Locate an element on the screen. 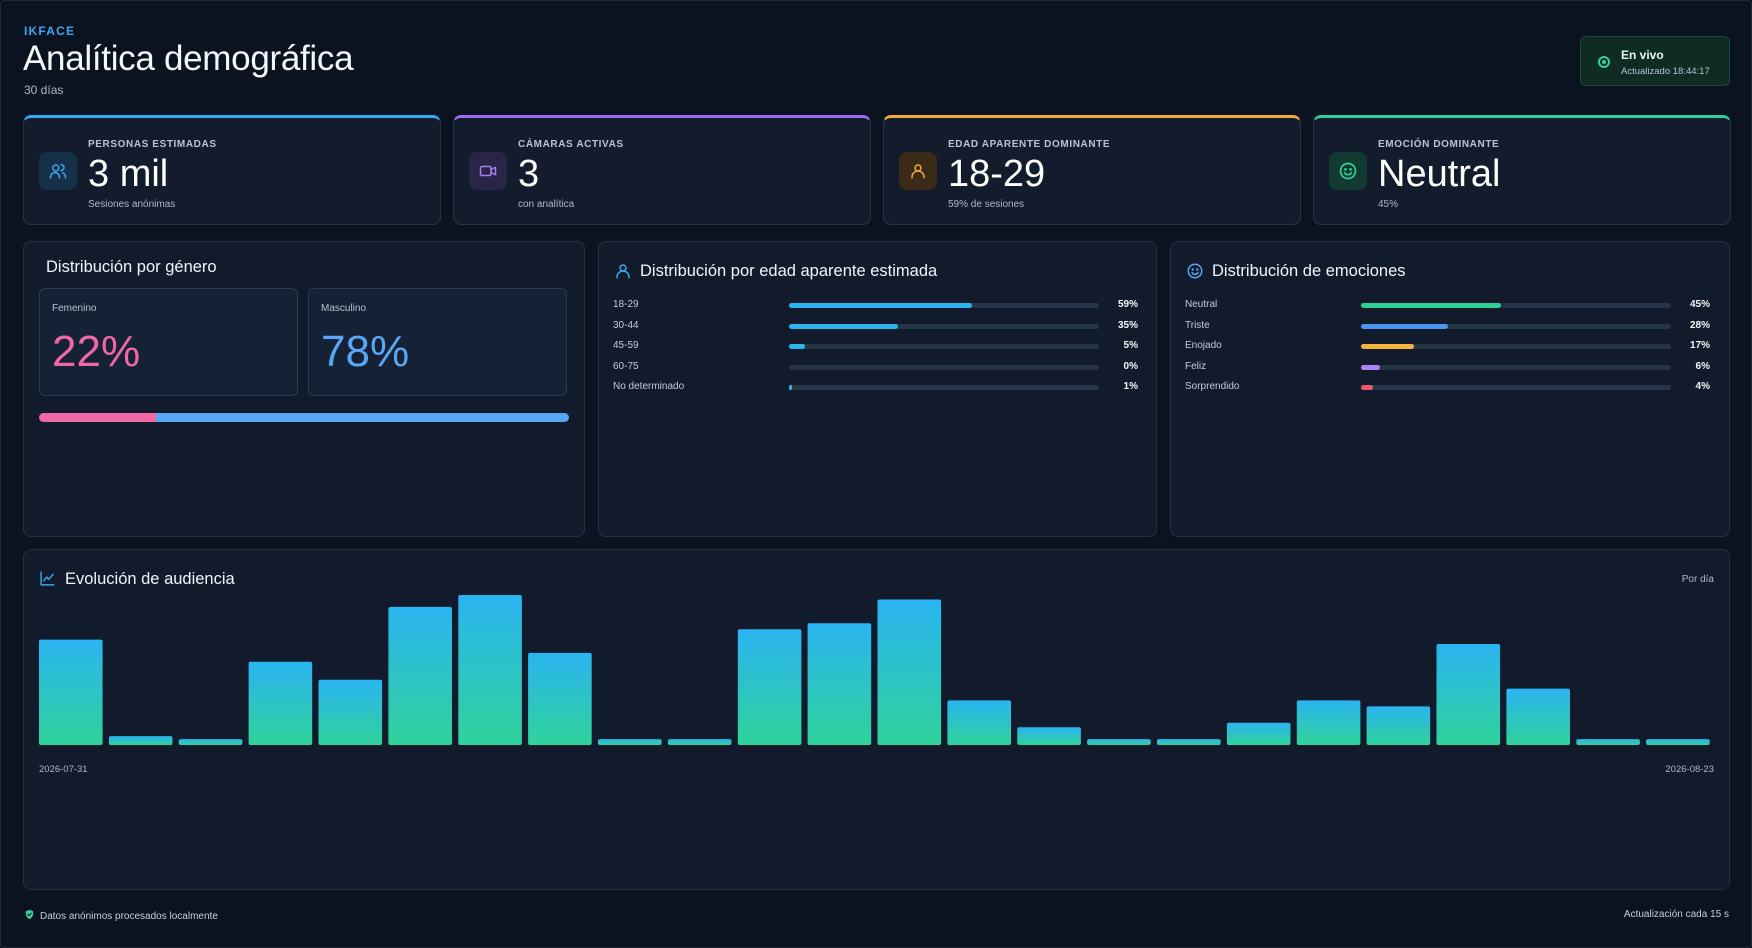  shield-check-icon is located at coordinates (29, 916).